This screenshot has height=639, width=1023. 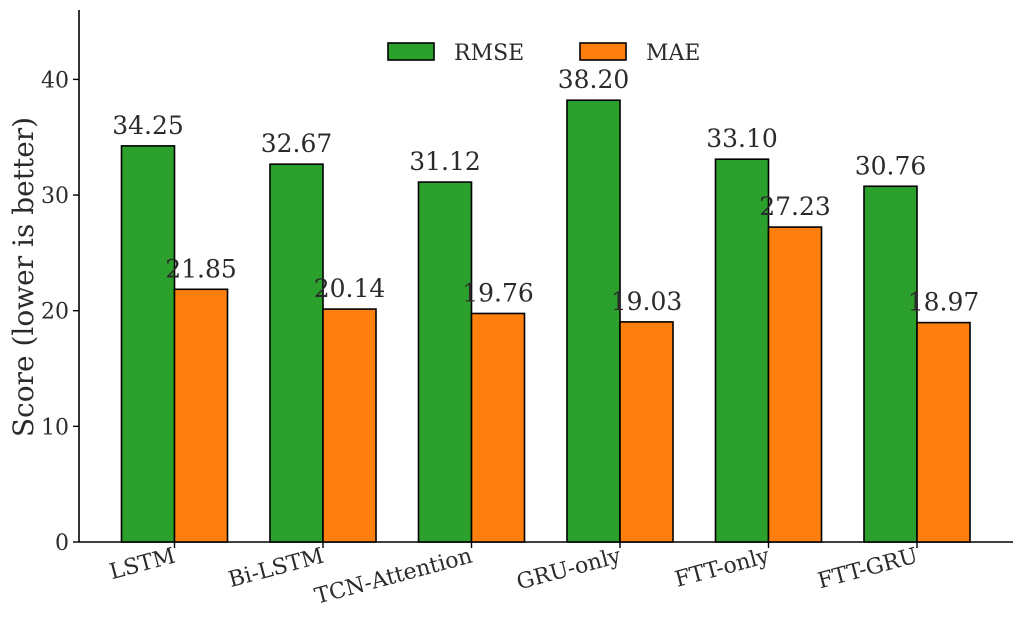 What do you see at coordinates (543, 53) in the screenshot?
I see `legend: RMSE MAE` at bounding box center [543, 53].